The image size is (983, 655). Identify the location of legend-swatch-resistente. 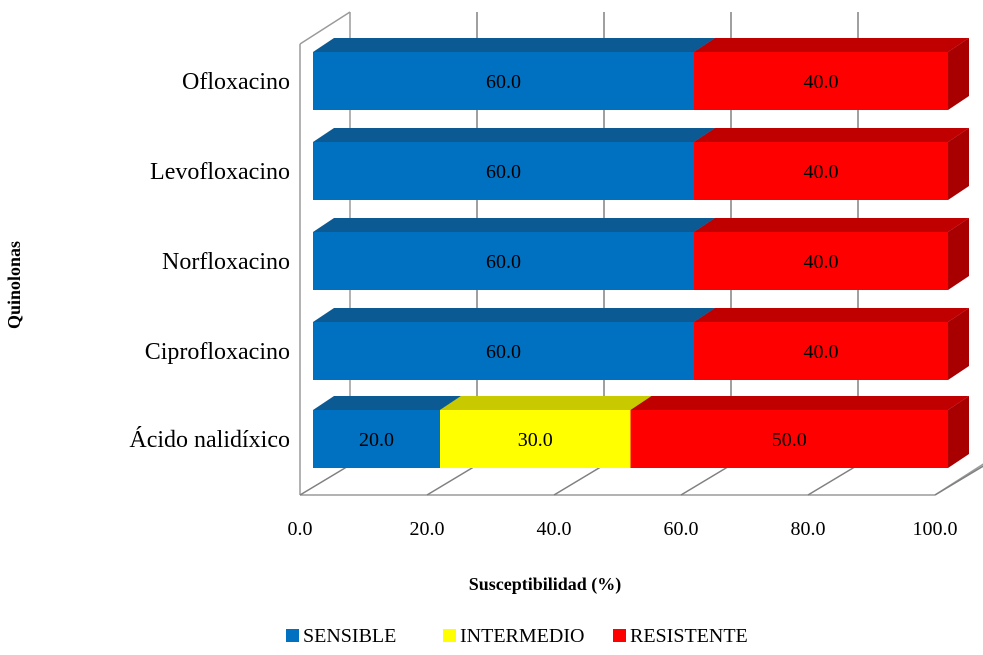
(619, 635).